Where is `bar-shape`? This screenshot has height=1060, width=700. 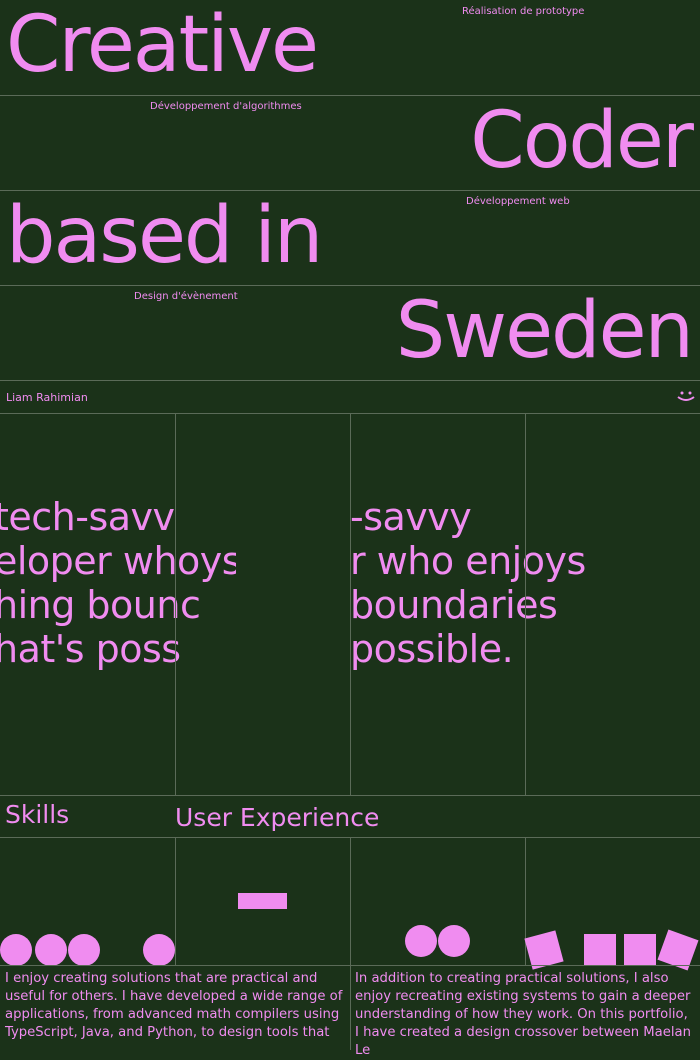 bar-shape is located at coordinates (262, 901).